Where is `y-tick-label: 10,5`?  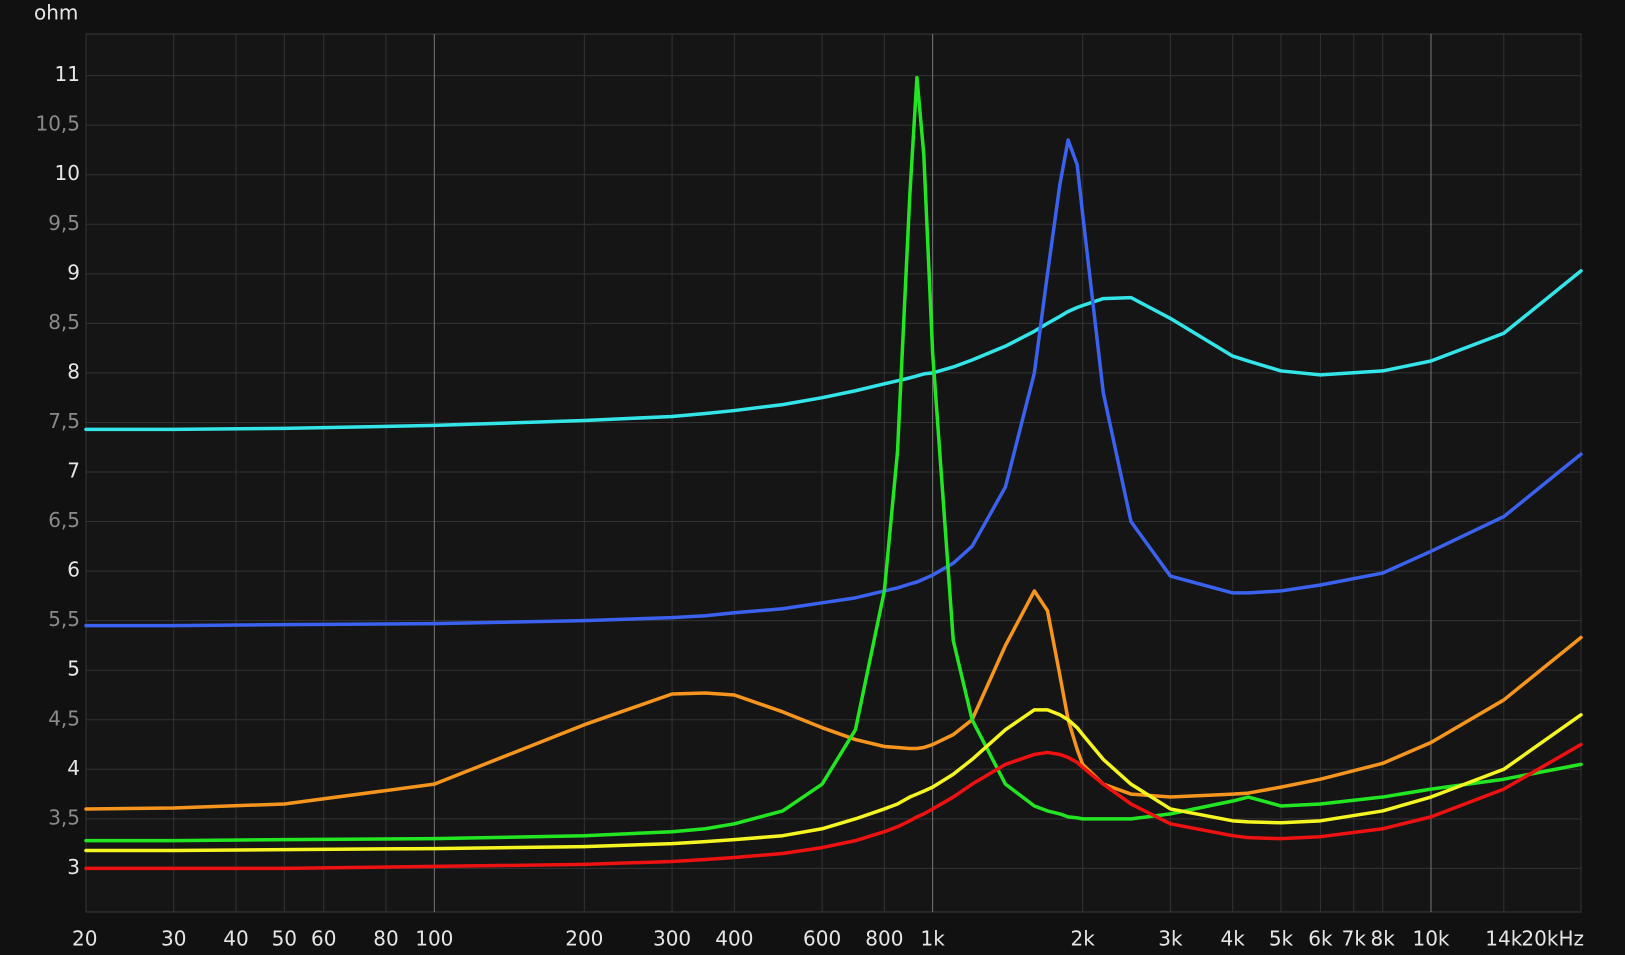 y-tick-label: 10,5 is located at coordinates (57, 124).